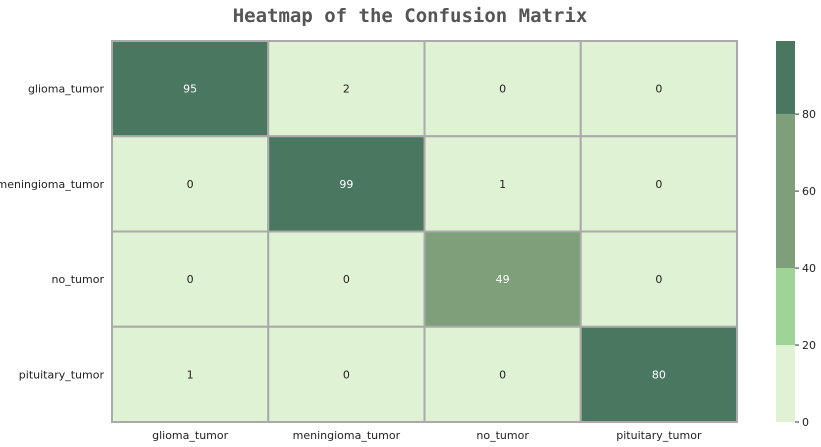 This screenshot has height=447, width=821. I want to click on x-tick-label: pituitary_tumor, so click(659, 435).